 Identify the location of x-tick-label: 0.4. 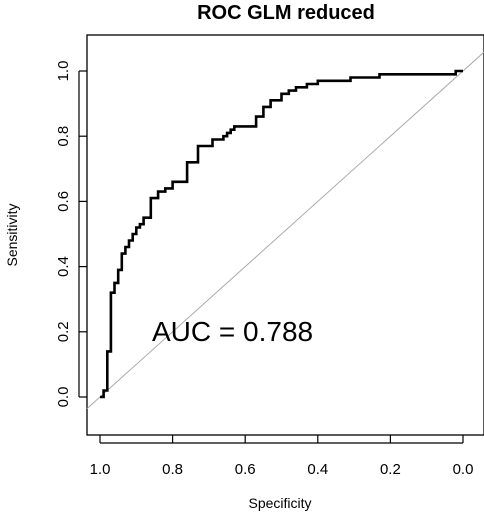
(317, 469).